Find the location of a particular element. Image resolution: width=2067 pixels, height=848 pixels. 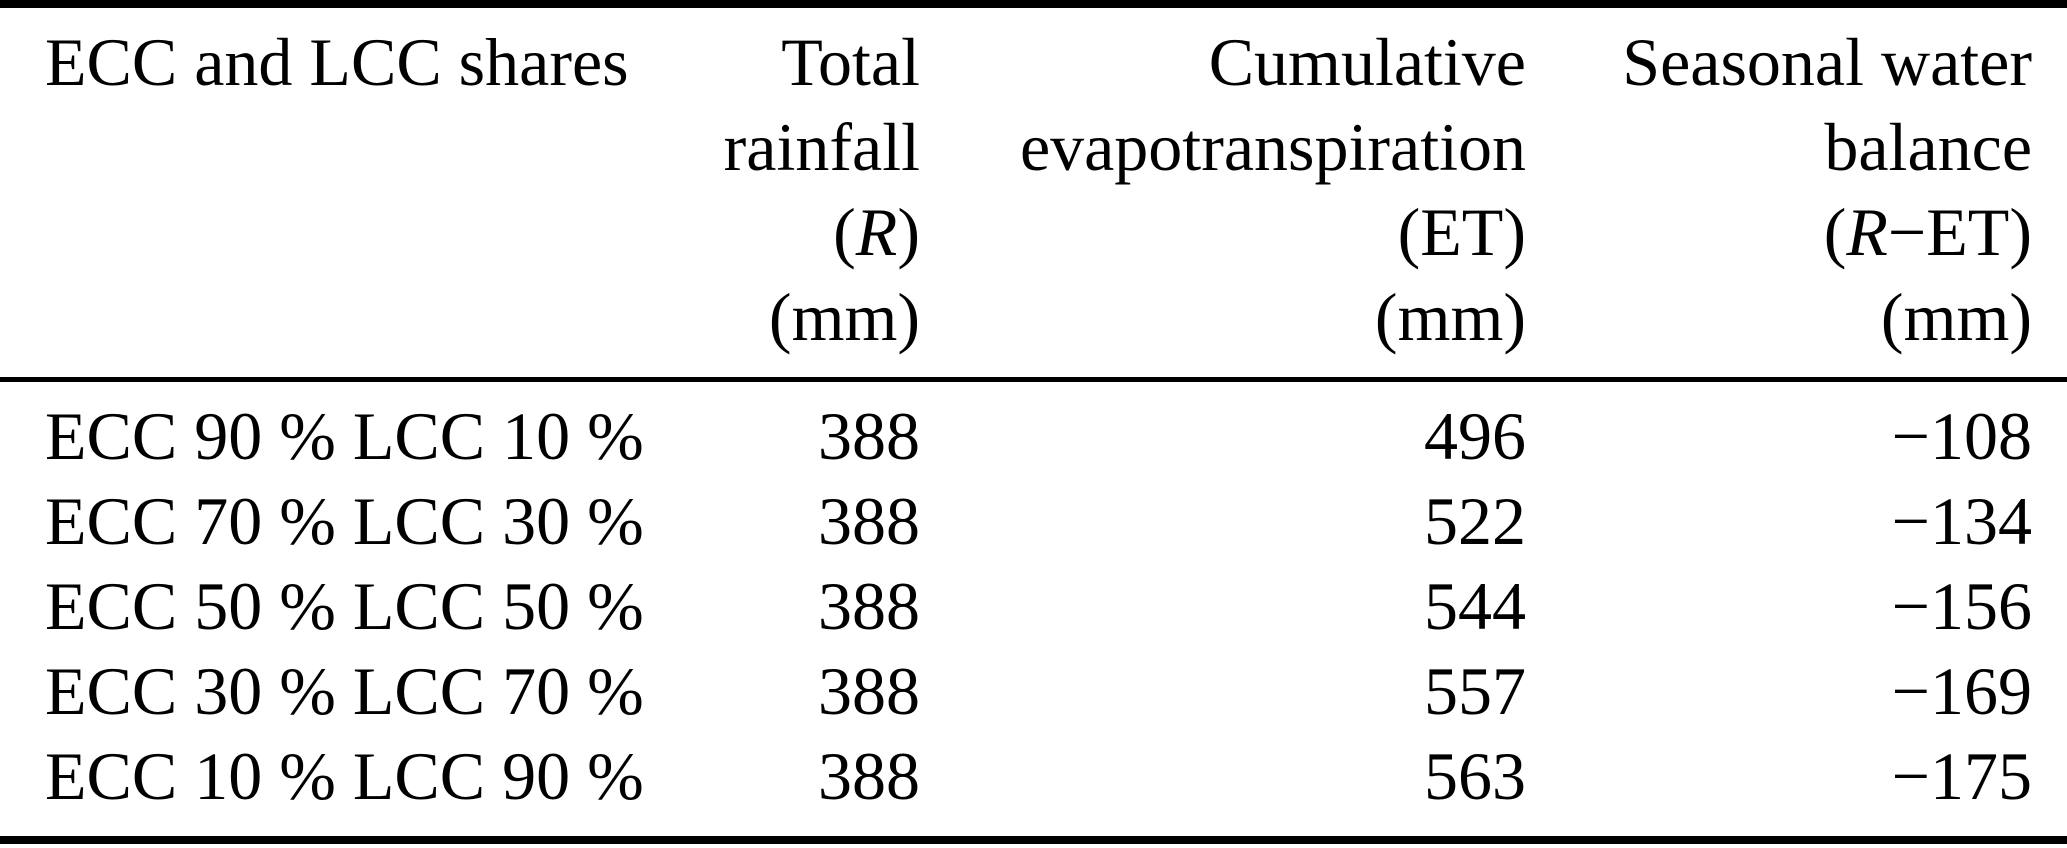

header-line: (R) is located at coordinates (876, 232).